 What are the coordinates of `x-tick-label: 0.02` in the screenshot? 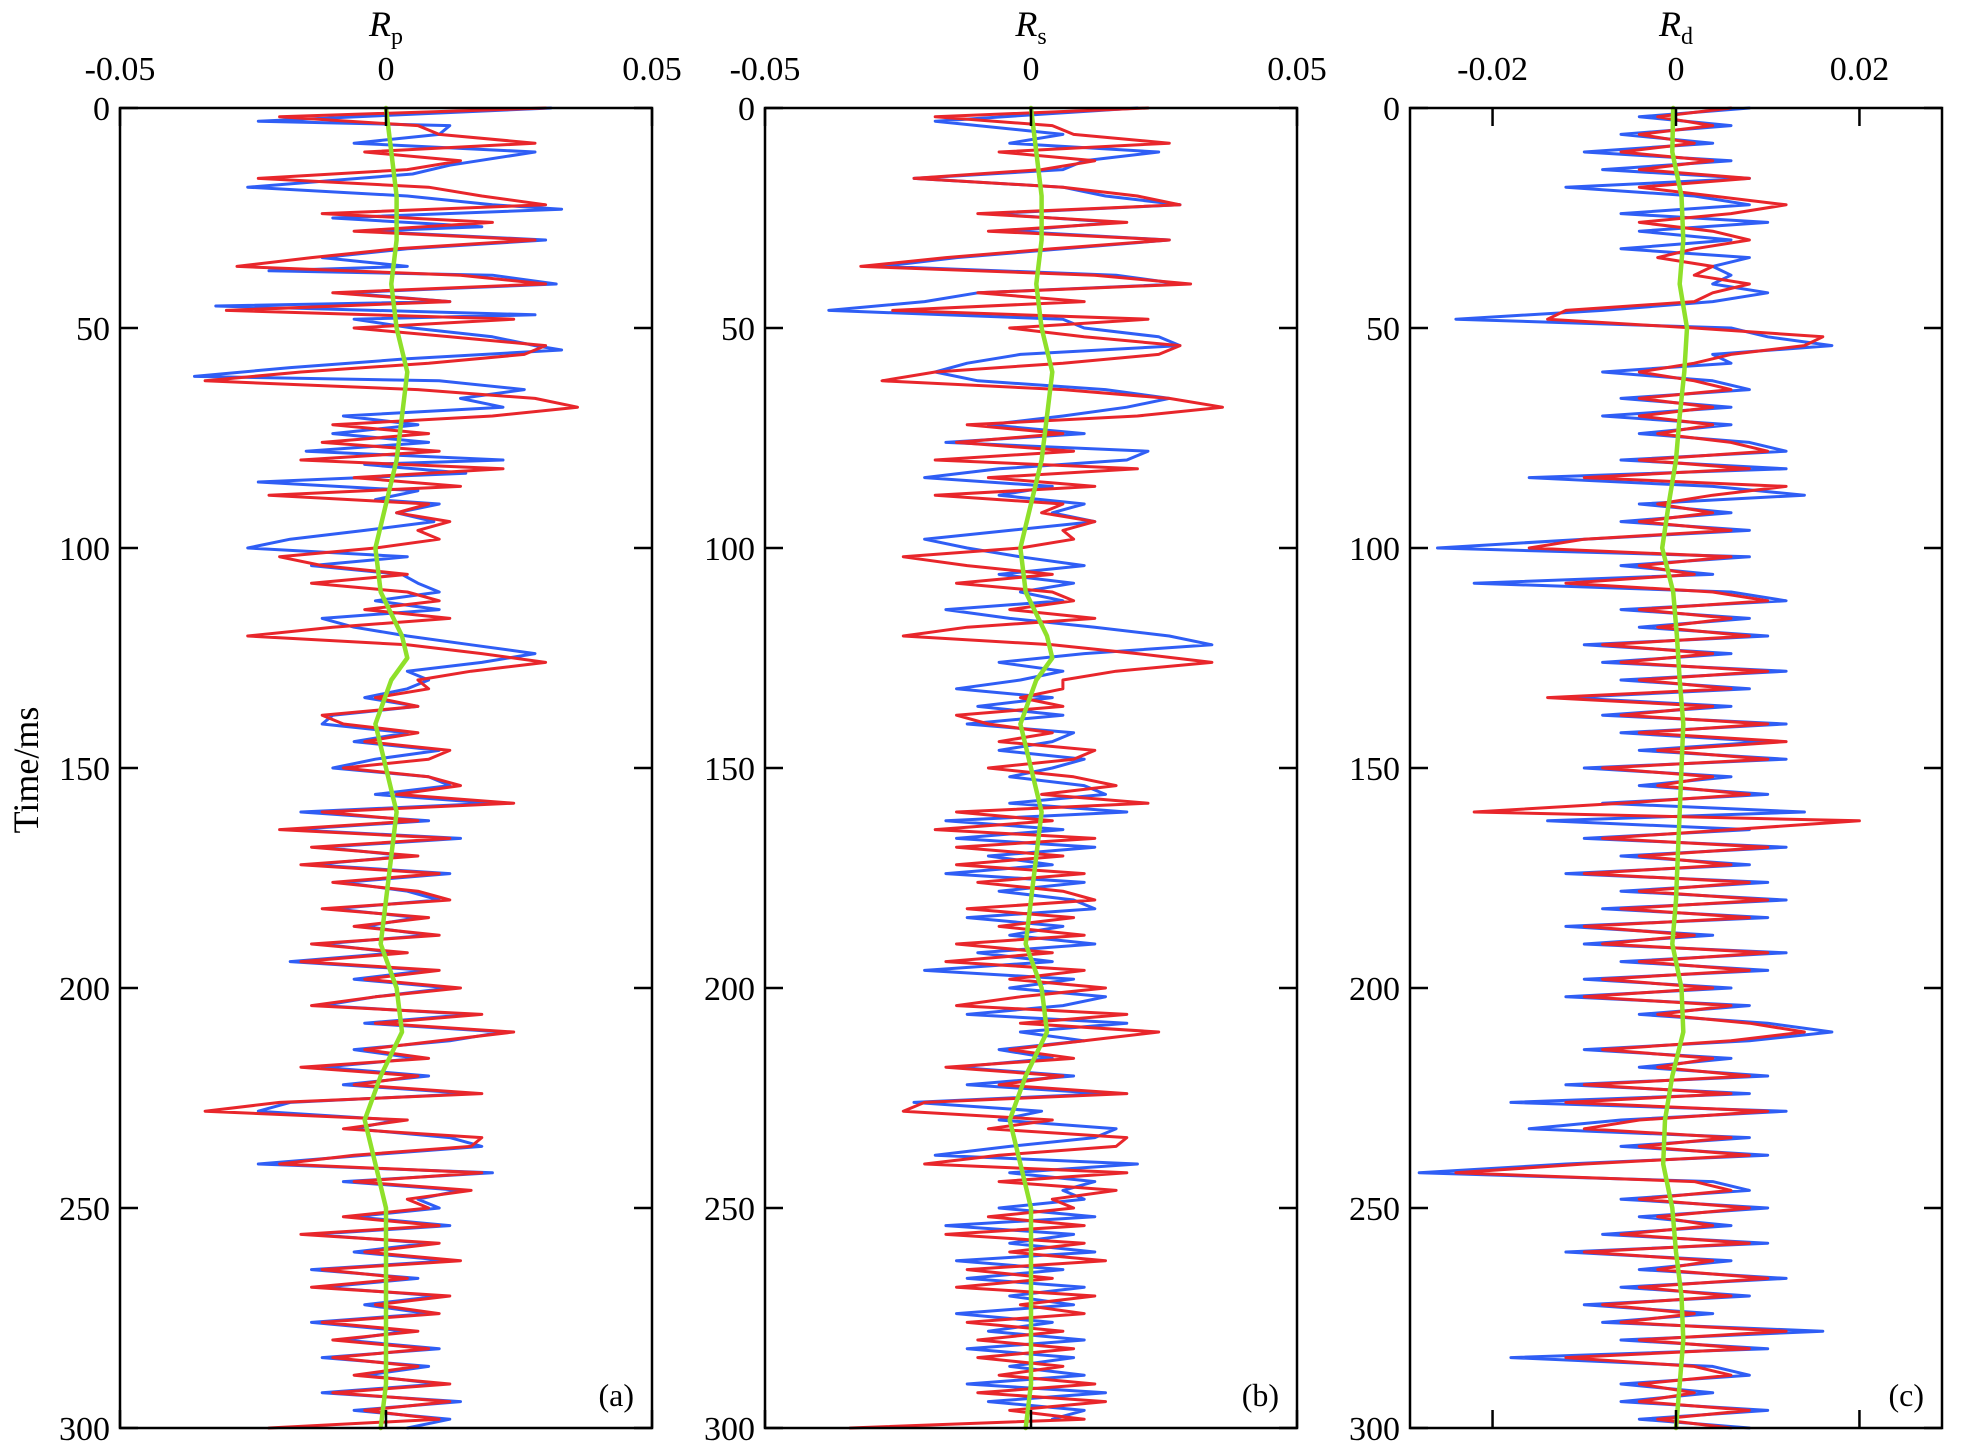 It's located at (1860, 69).